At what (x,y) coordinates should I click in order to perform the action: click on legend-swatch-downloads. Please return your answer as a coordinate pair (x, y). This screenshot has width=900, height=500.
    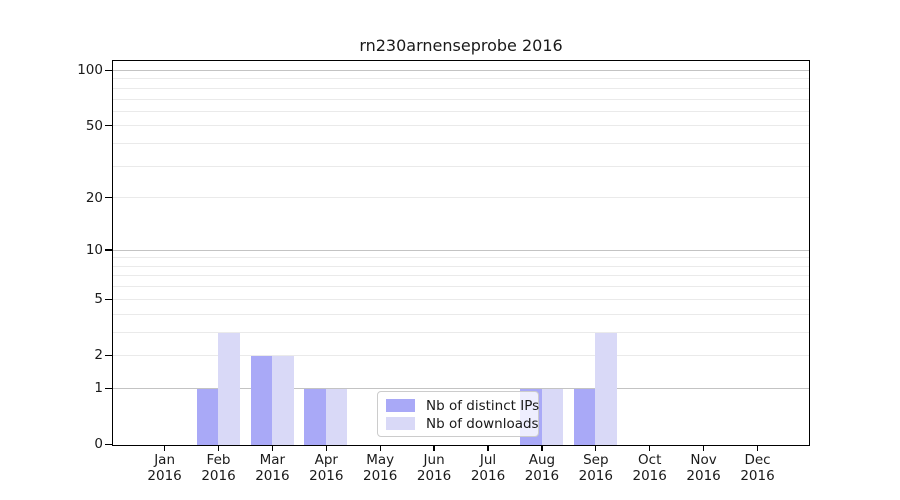
    Looking at the image, I should click on (400, 423).